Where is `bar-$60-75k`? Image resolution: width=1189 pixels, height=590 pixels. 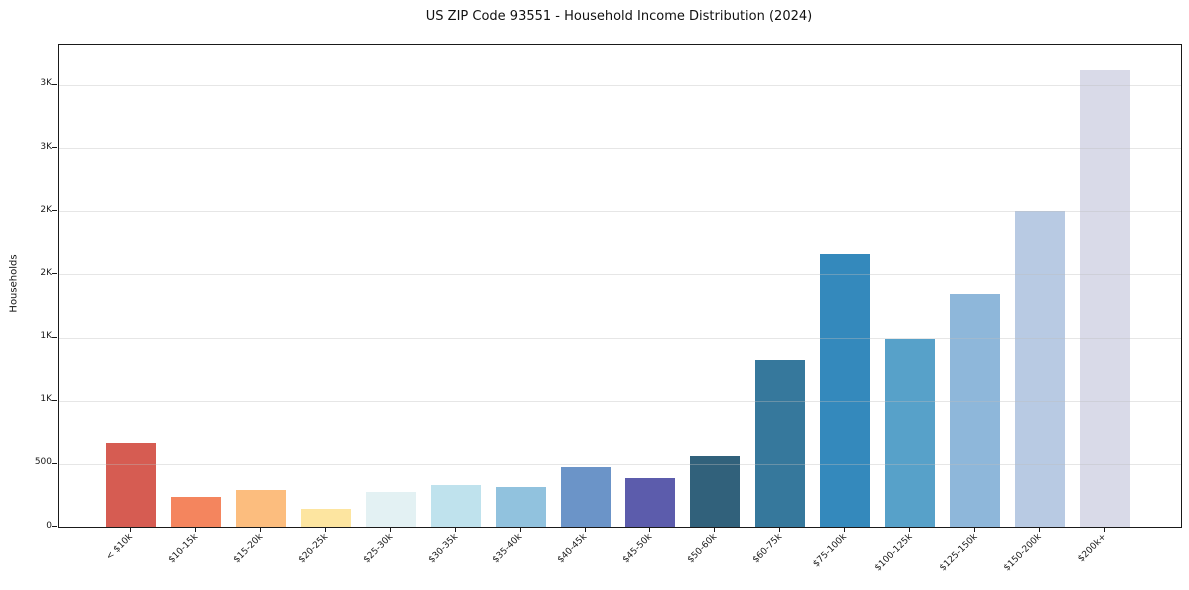 bar-$60-75k is located at coordinates (780, 443).